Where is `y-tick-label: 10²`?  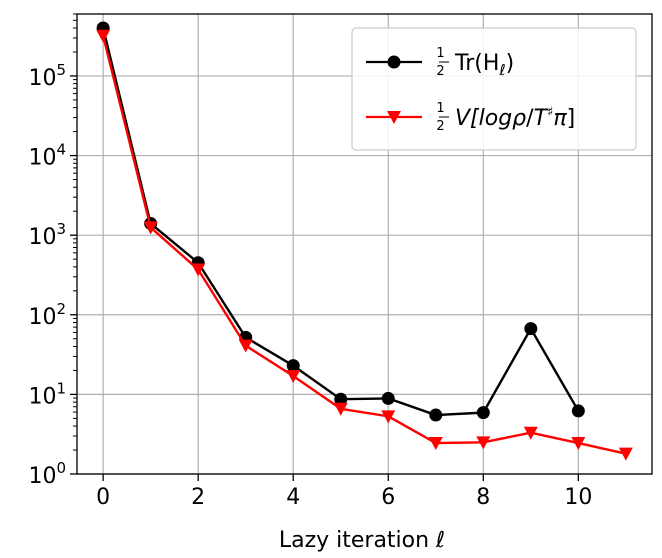 y-tick-label: 10² is located at coordinates (47, 315).